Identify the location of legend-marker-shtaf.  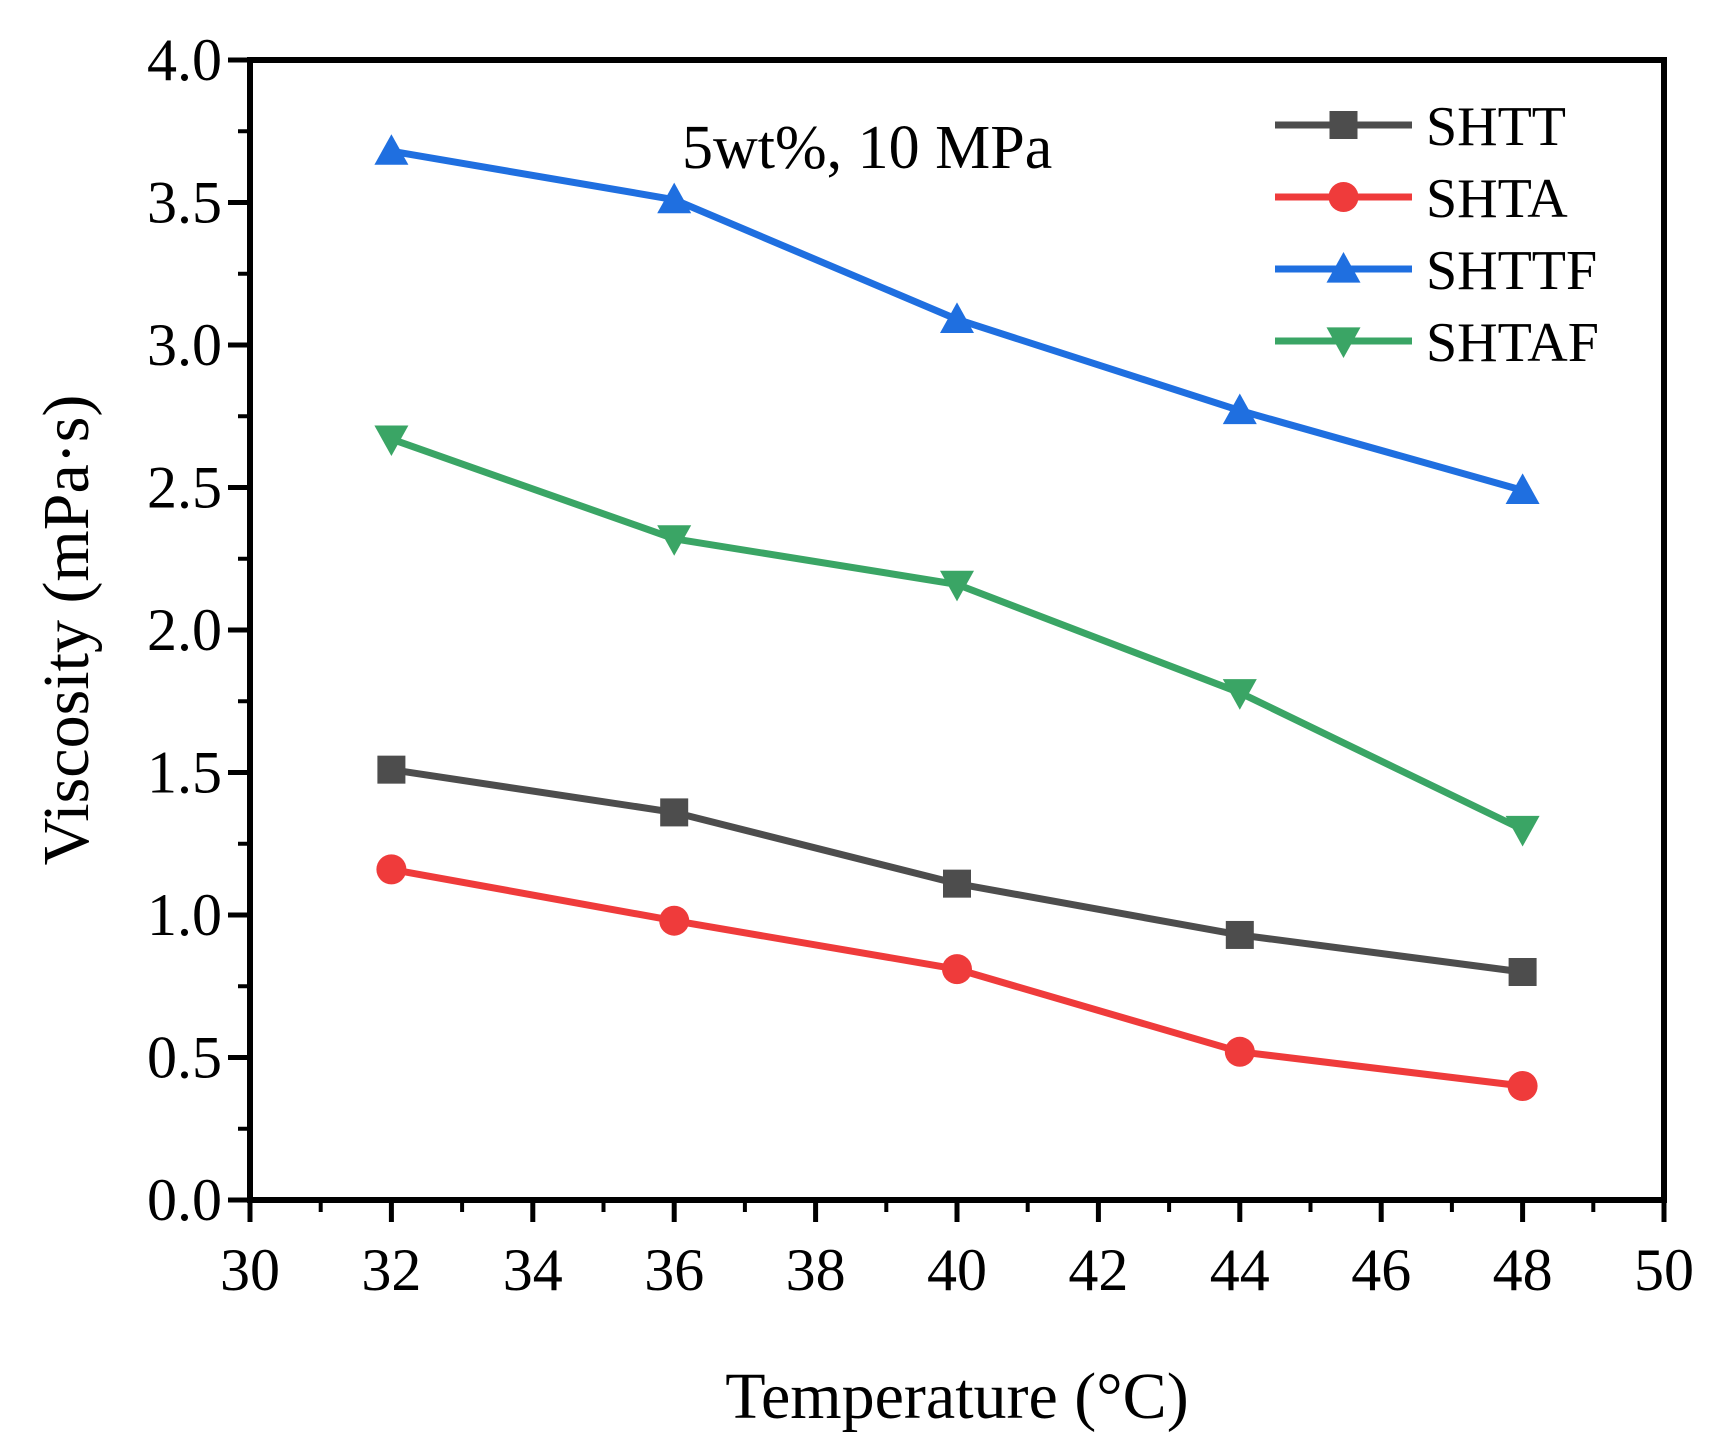
(1343, 342).